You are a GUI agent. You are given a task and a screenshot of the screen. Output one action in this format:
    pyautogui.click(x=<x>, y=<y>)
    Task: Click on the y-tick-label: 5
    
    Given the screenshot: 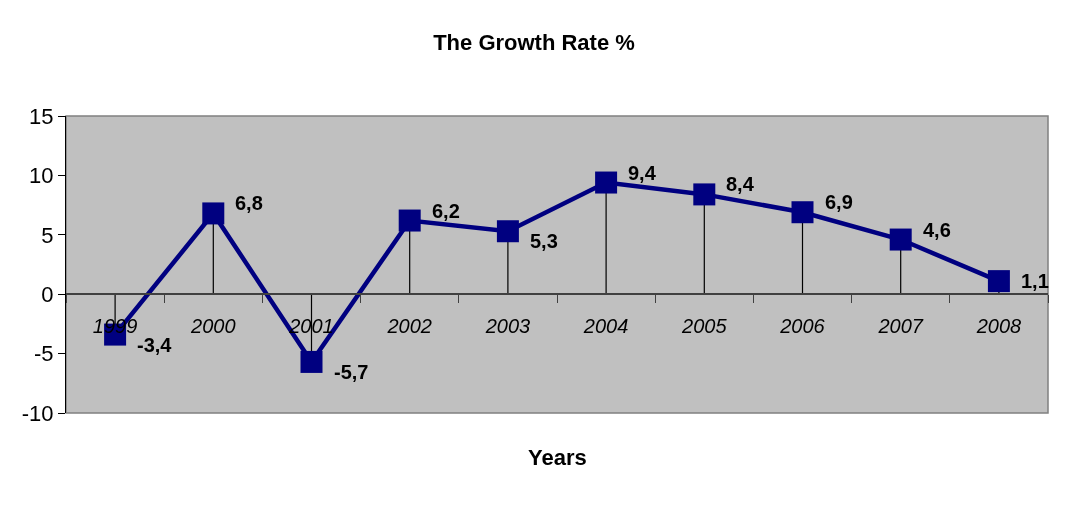 What is the action you would take?
    pyautogui.click(x=47, y=235)
    